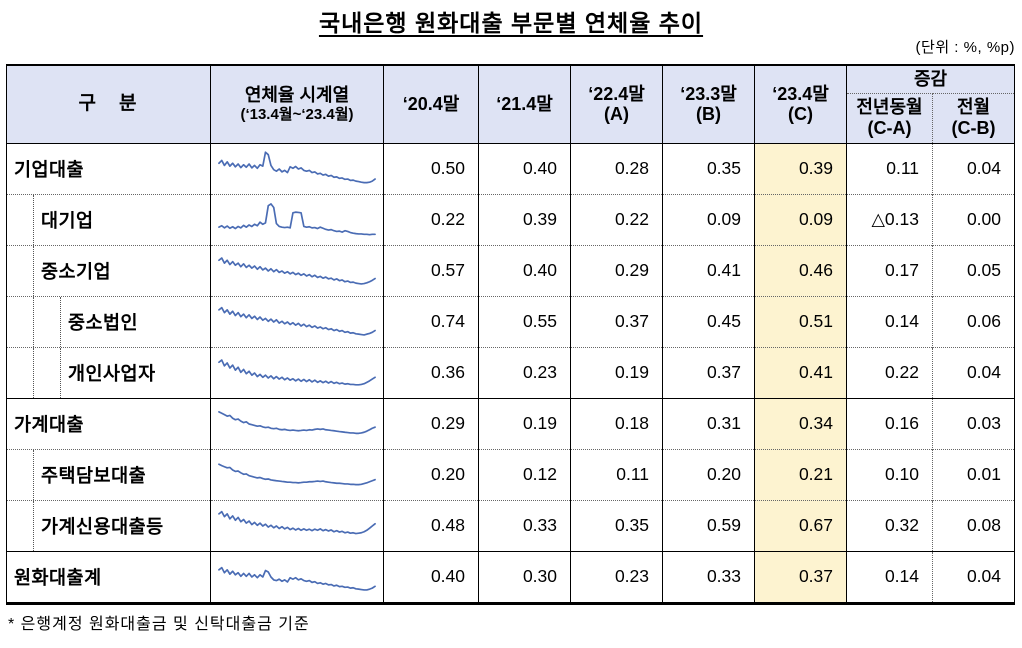 The height and width of the screenshot is (648, 1022). What do you see at coordinates (431, 474) in the screenshot?
I see `value-cell: 0.20` at bounding box center [431, 474].